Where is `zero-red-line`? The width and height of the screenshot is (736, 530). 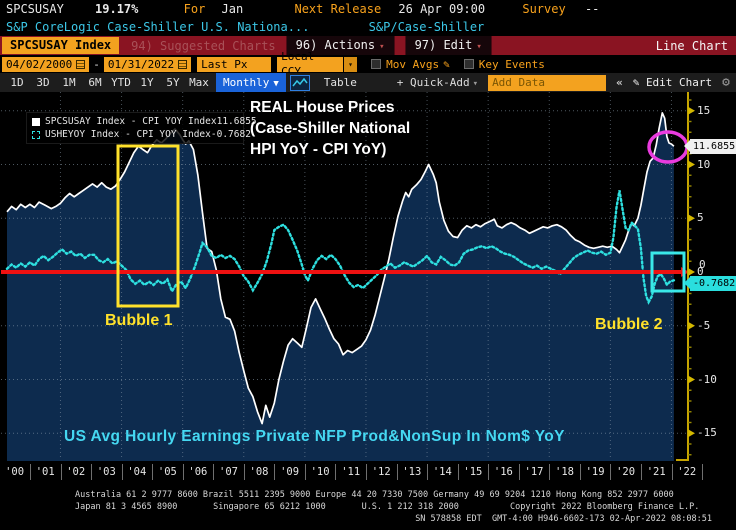 zero-red-line is located at coordinates (341, 272).